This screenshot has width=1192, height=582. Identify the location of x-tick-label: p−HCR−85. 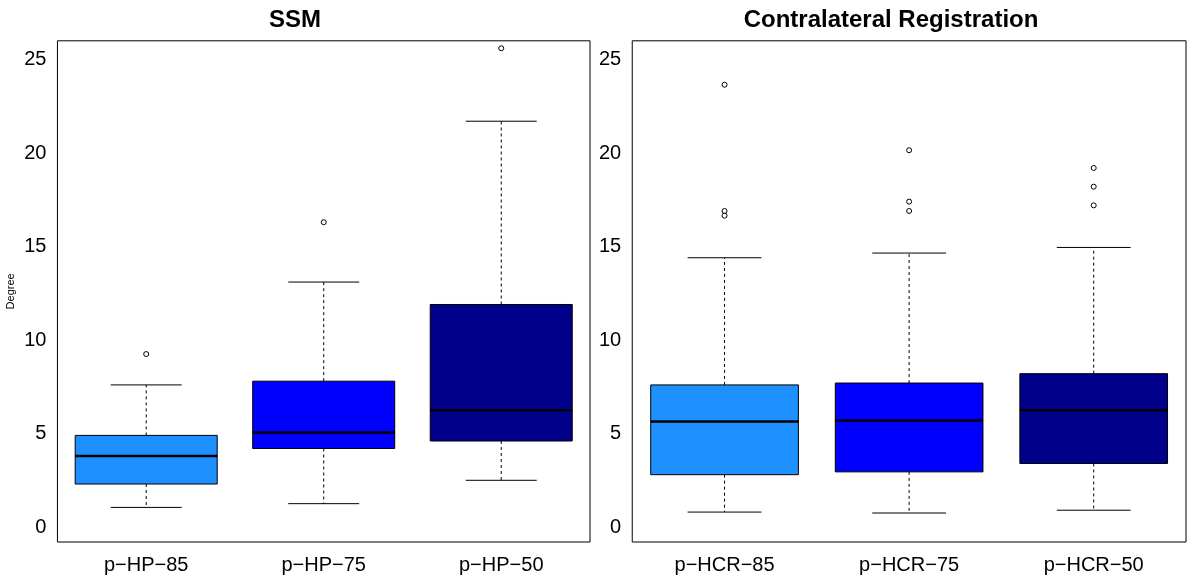
(724, 563).